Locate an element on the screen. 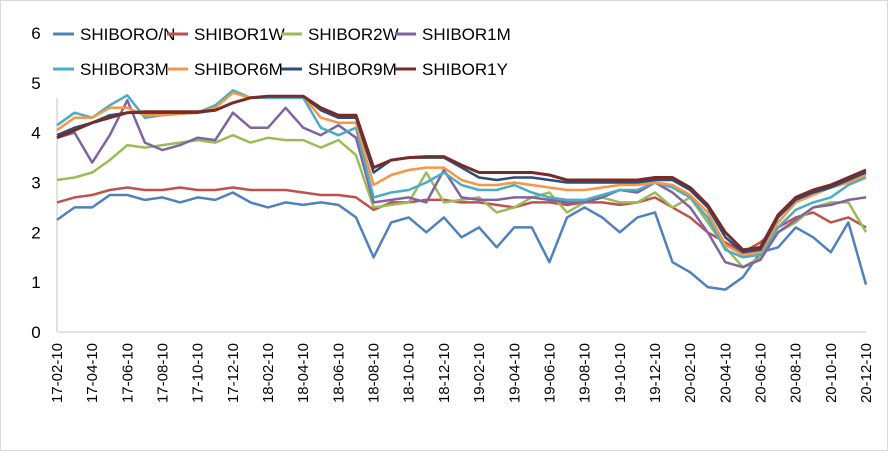 This screenshot has width=888, height=451. legend-label: SHIBOR6M is located at coordinates (238, 69).